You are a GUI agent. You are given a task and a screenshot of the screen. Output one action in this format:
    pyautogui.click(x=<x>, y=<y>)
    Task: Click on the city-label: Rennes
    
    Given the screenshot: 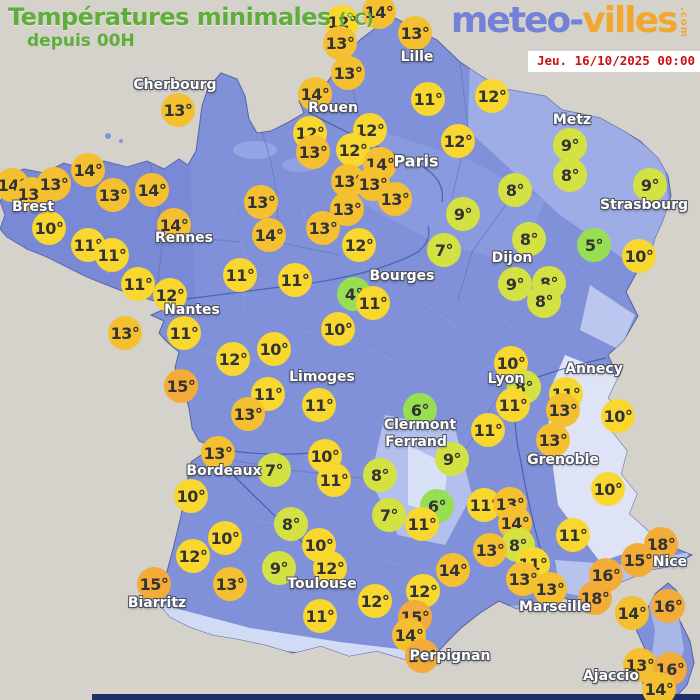 What is the action you would take?
    pyautogui.click(x=184, y=238)
    